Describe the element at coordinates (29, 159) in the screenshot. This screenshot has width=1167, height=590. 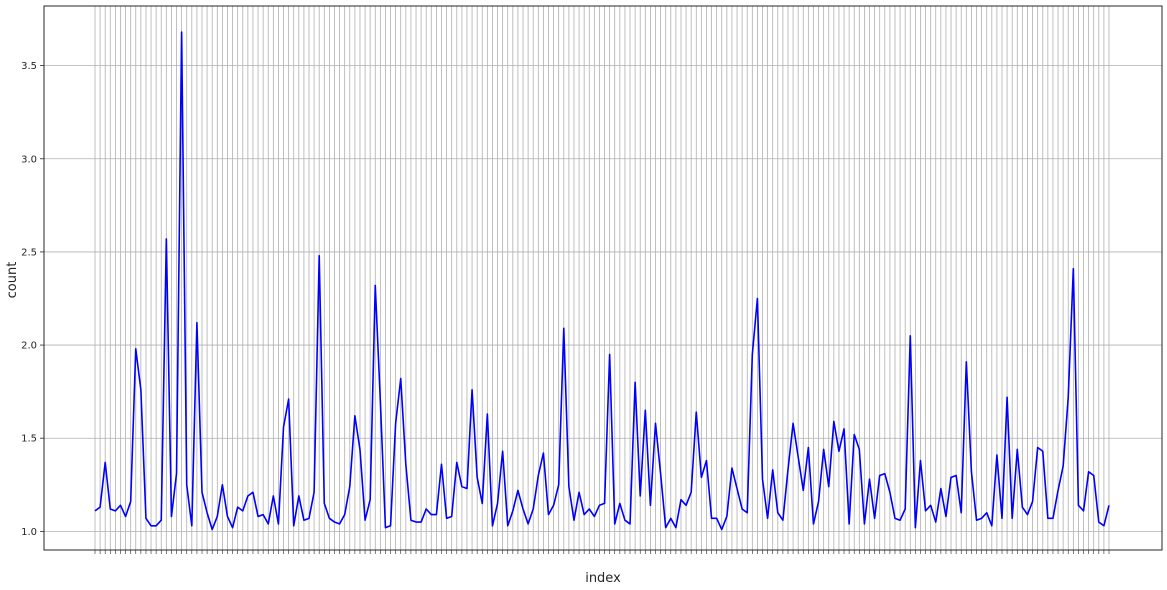
I see `y-tick-label: 3.0` at that location.